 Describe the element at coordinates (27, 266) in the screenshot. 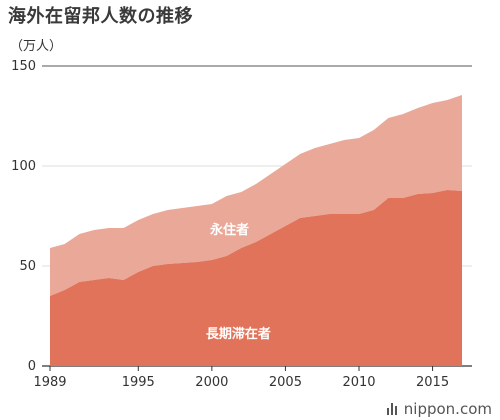

I see `y-tick-label: 50` at that location.